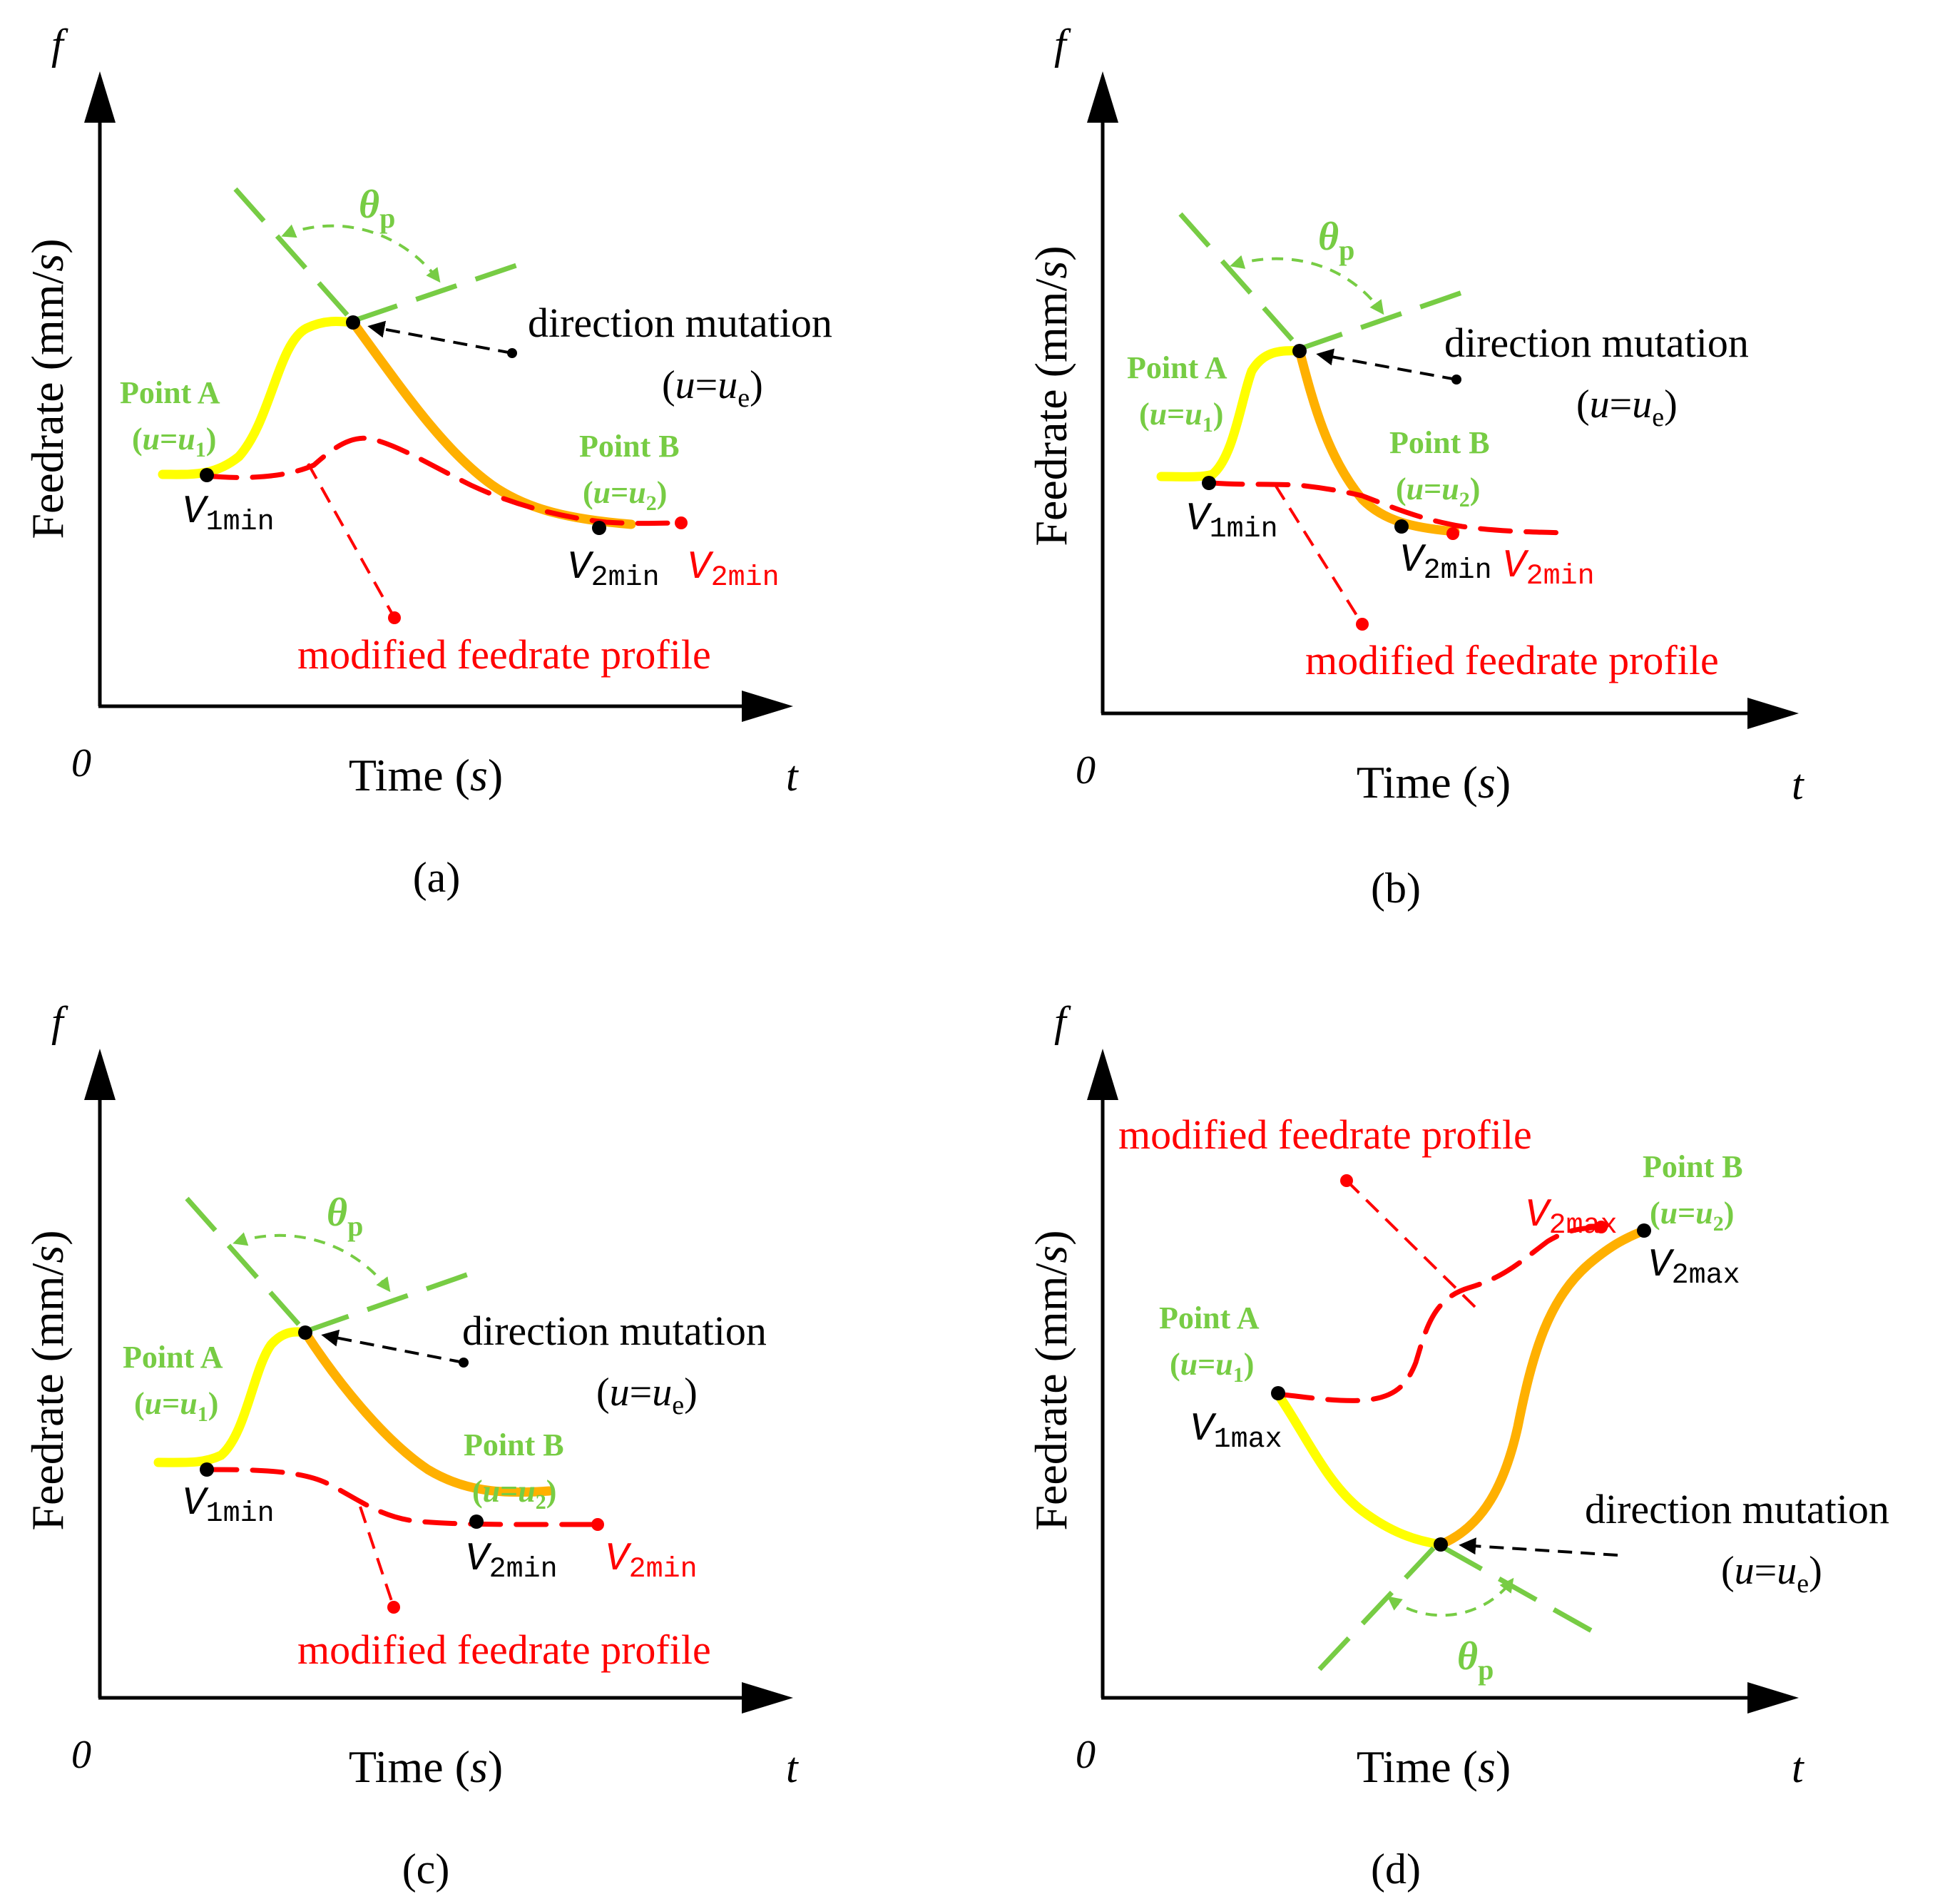  Describe the element at coordinates (1396, 888) in the screenshot. I see `panel-caption: (b)` at that location.